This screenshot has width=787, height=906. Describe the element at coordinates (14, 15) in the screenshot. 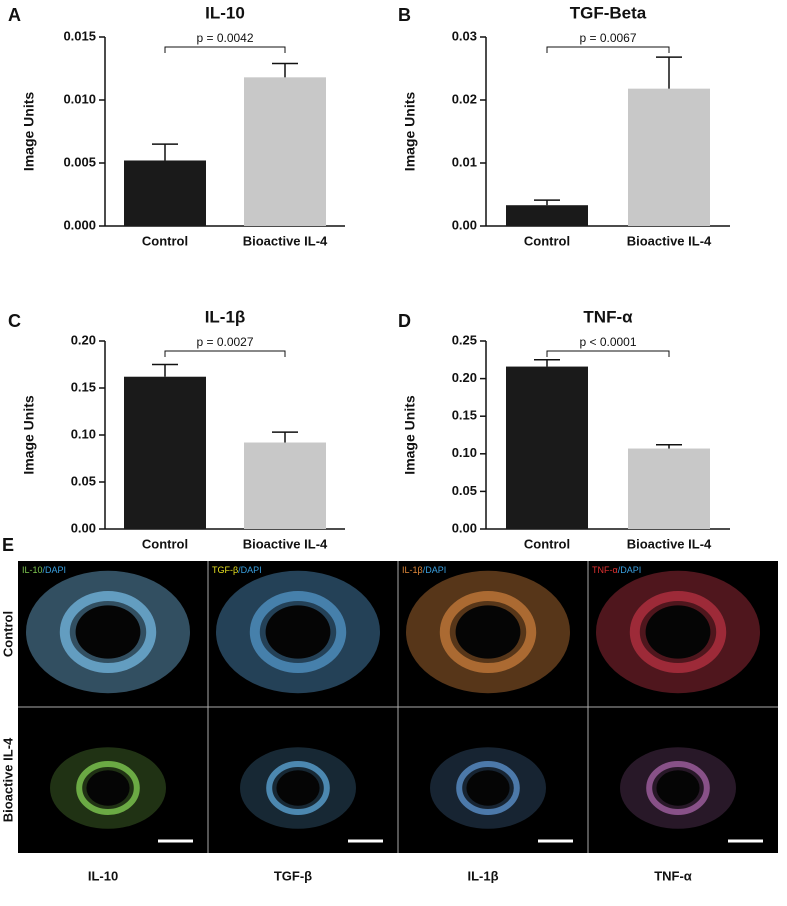

I see `panel-label: A` at that location.